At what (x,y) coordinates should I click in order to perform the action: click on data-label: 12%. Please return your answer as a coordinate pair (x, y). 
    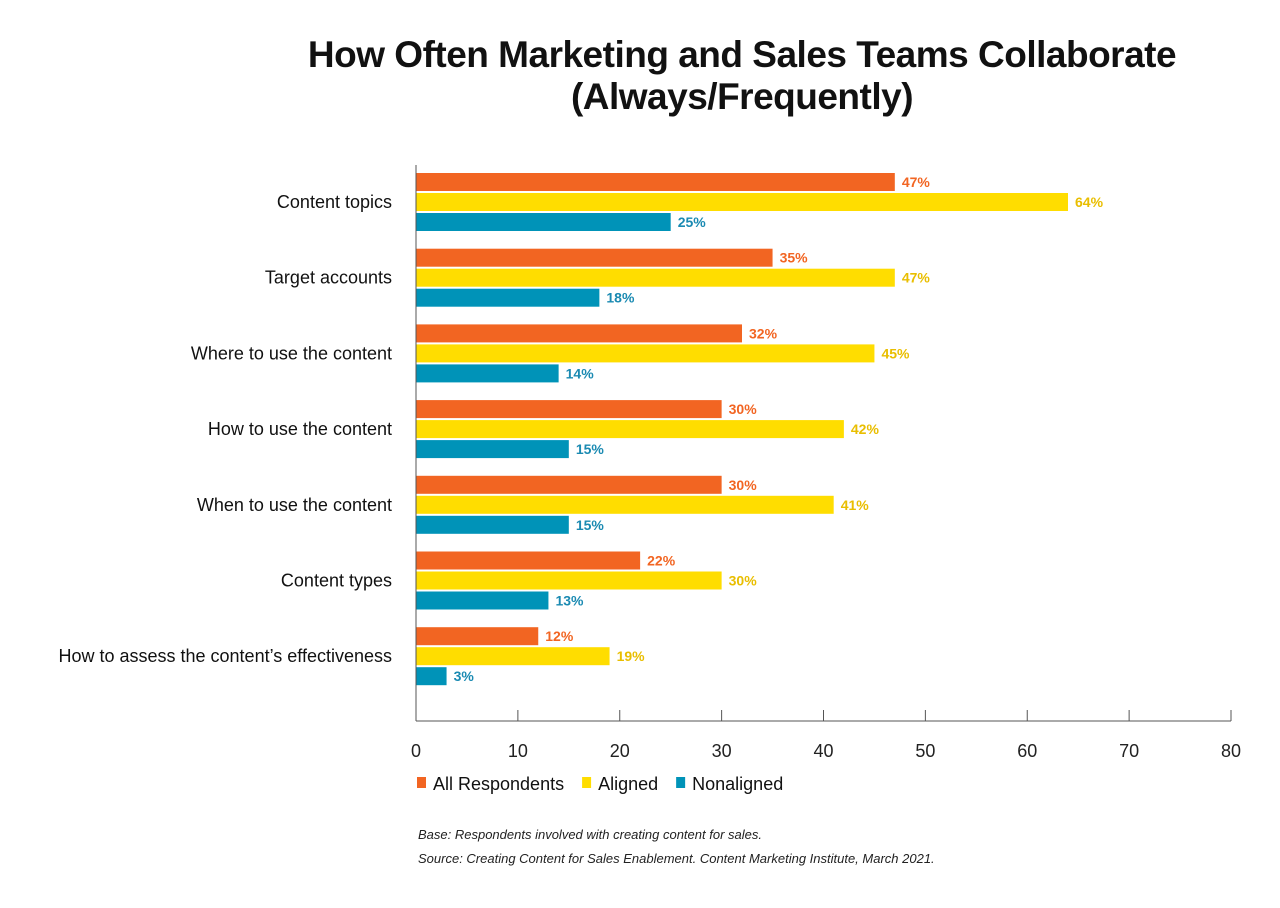
    Looking at the image, I should click on (559, 636).